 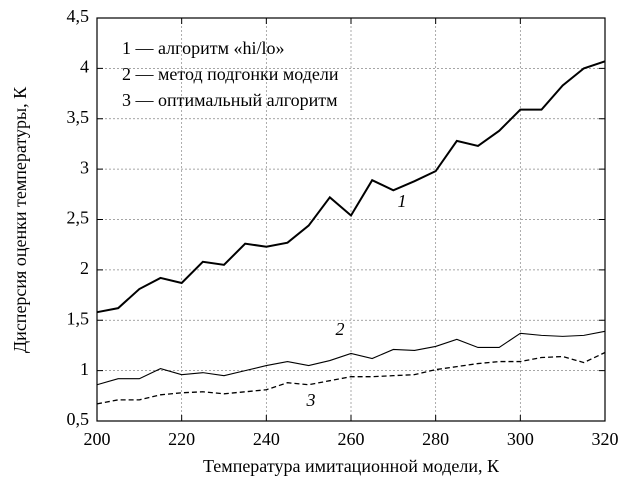 I want to click on legend-entry: 2 — метод подгонки модели, so click(x=230, y=74).